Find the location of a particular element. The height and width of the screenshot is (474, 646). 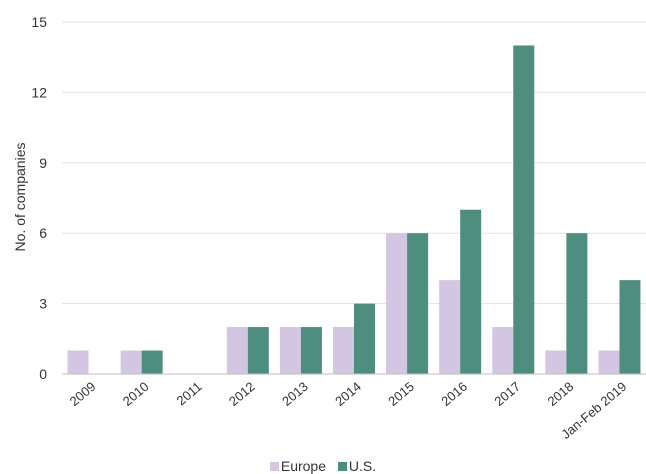

legend-item-us: U.S. is located at coordinates (357, 466).